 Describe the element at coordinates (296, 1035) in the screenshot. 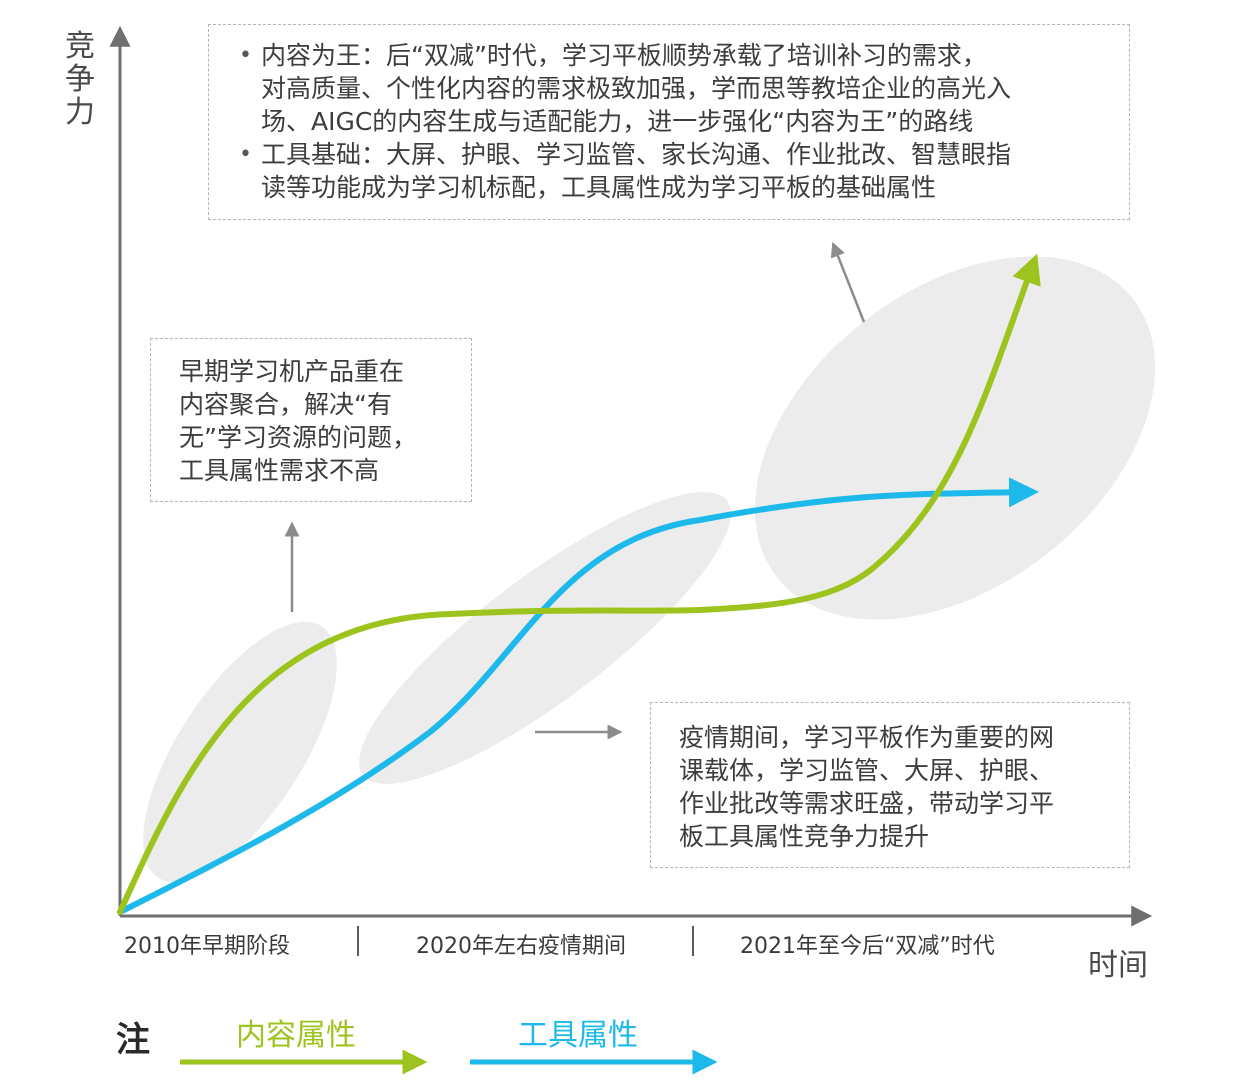

I see `legend-label-content: 内容属性` at that location.